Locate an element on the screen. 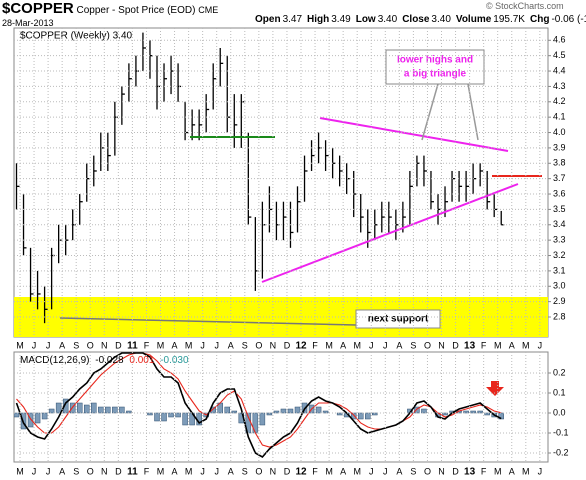 Image resolution: width=586 pixels, height=480 pixels. y-tick-label: 3.5 is located at coordinates (559, 209).